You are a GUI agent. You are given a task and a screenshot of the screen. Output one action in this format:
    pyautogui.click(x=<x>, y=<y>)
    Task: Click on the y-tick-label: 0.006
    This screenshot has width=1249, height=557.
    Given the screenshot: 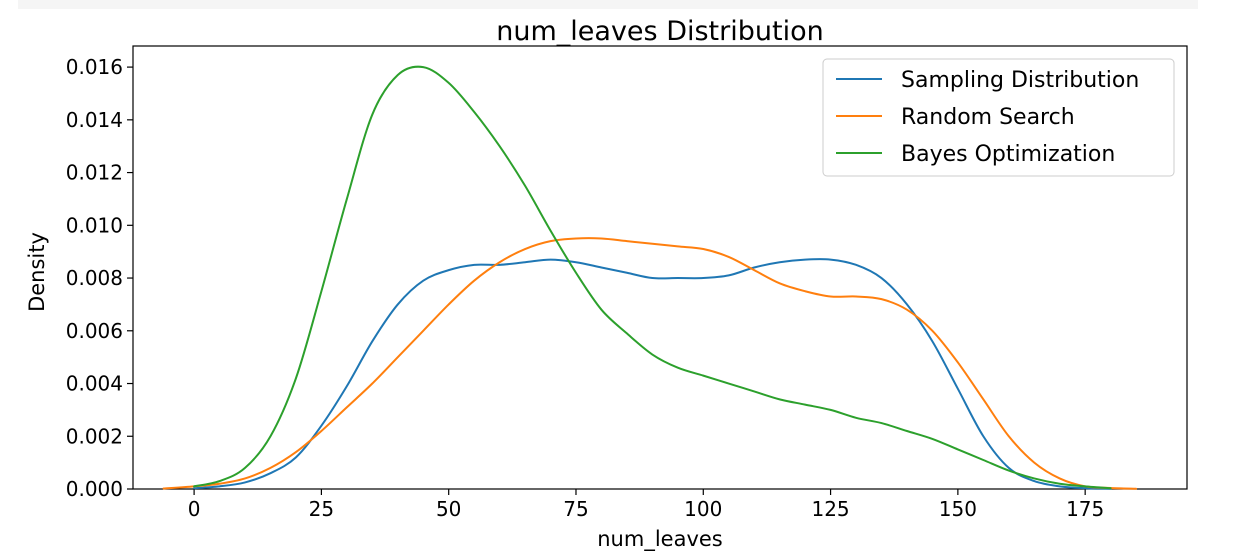 What is the action you would take?
    pyautogui.click(x=94, y=331)
    